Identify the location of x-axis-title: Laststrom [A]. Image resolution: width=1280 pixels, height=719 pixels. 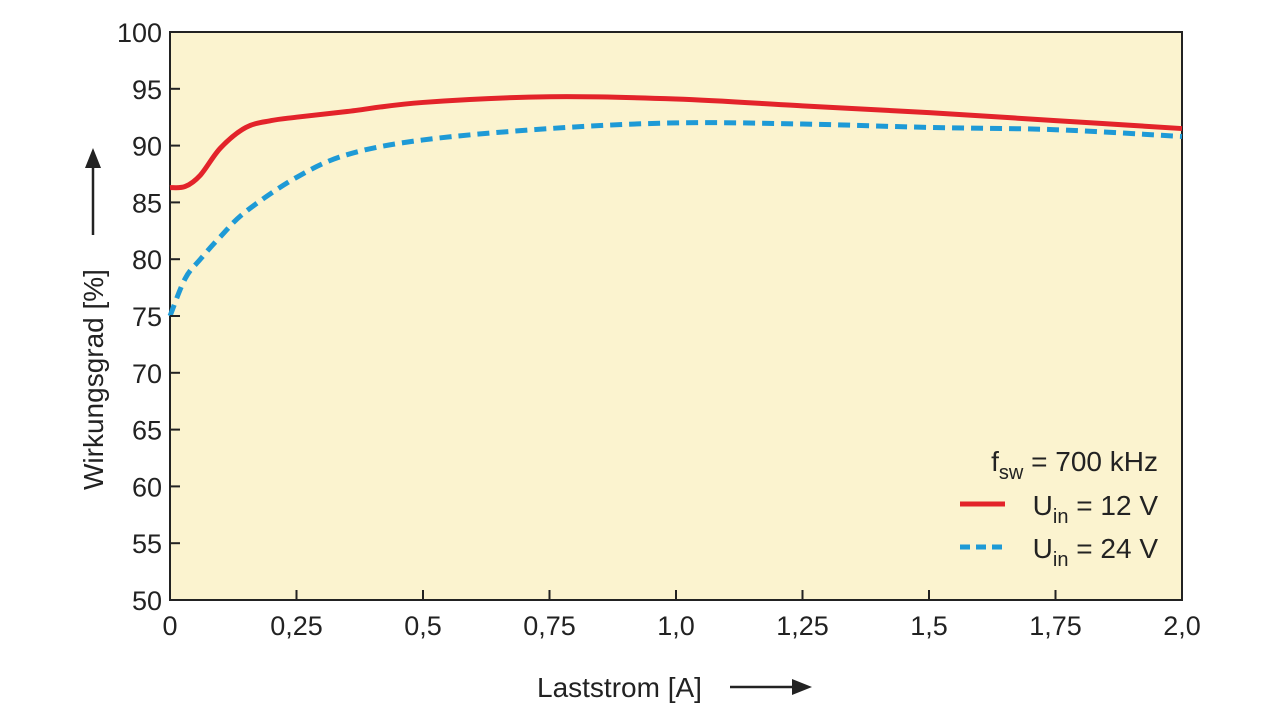
(619, 687).